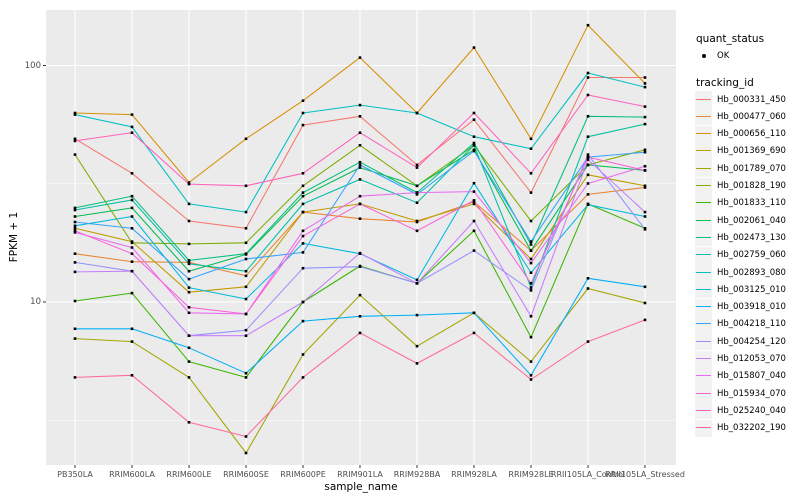 This screenshot has width=800, height=500. What do you see at coordinates (751, 428) in the screenshot?
I see `legend-label: Hb_032202_190` at bounding box center [751, 428].